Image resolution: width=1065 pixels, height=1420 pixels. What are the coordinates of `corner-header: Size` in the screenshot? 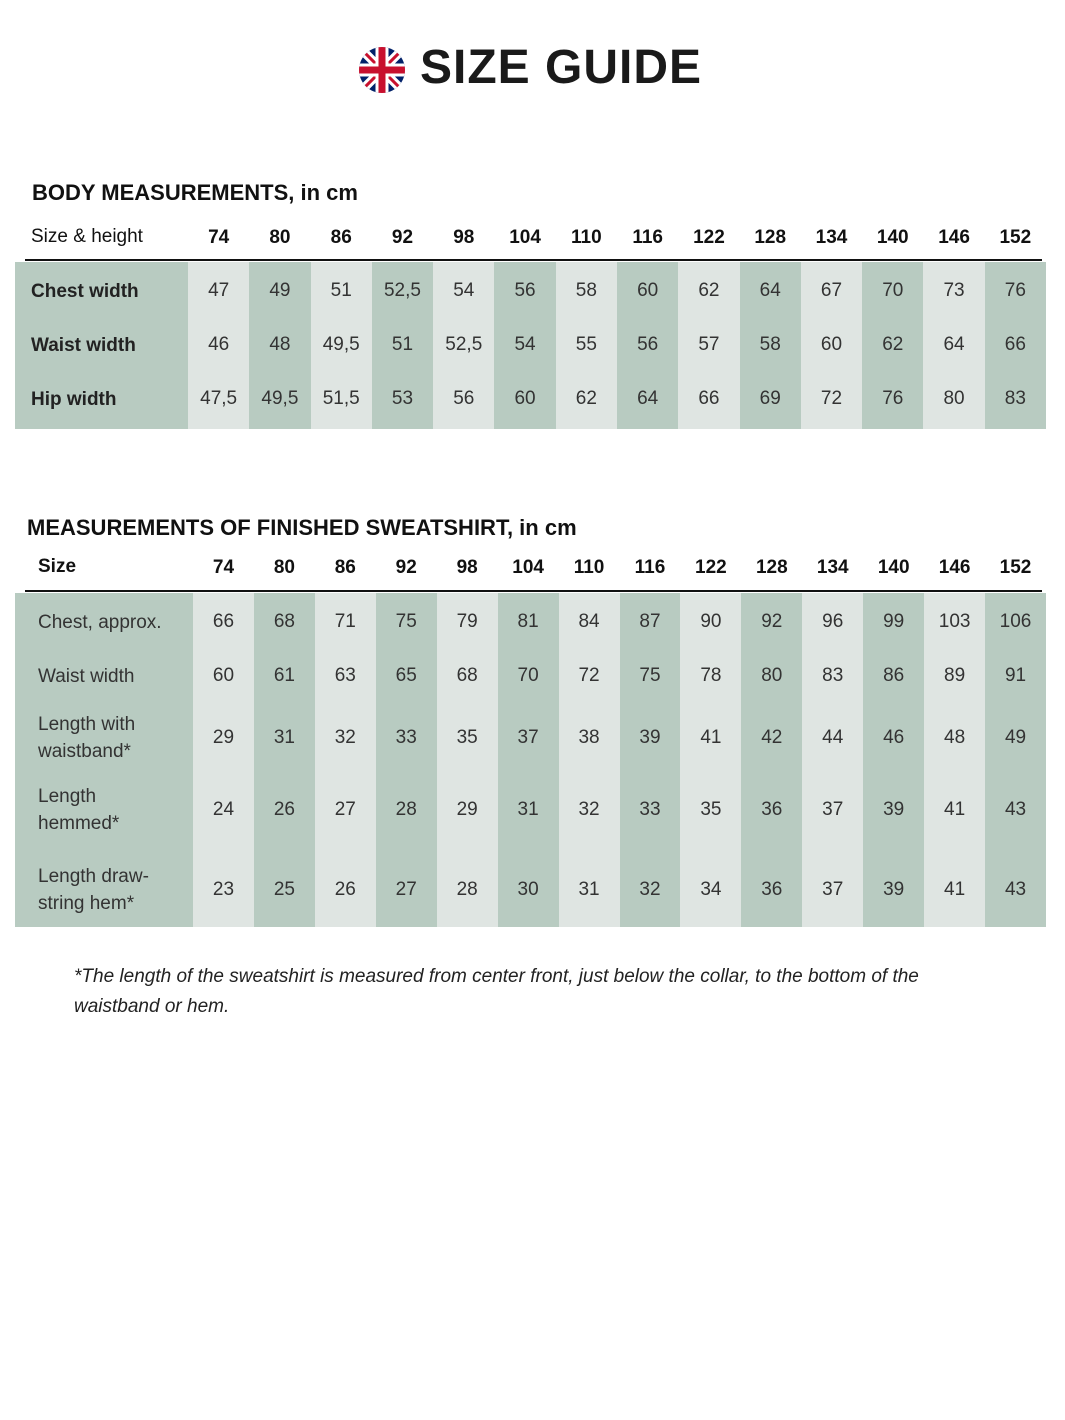 It's located at (57, 566).